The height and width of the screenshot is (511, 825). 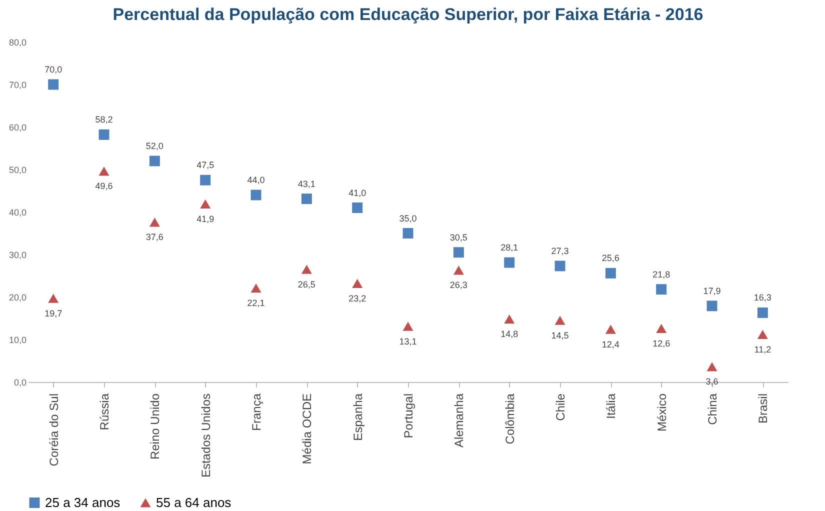 I want to click on data-label: 41,0, so click(x=357, y=193).